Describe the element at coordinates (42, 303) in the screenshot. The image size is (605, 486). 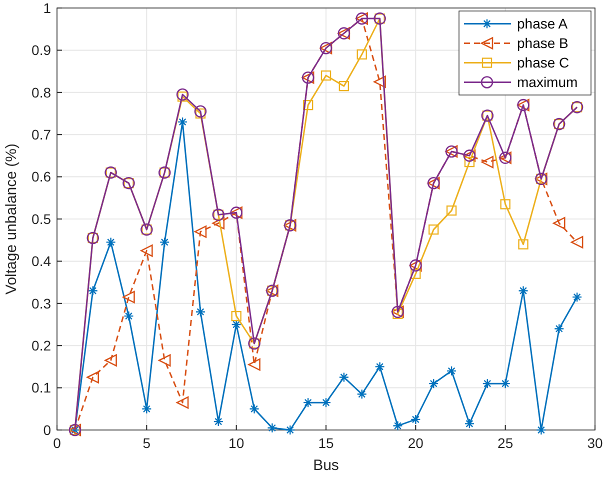
I see `y-tick-label: 0.3` at that location.